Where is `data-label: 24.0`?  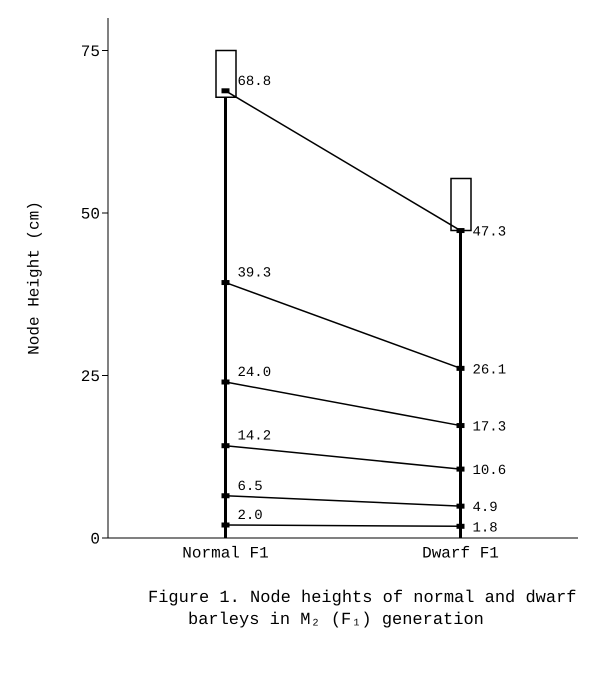 data-label: 24.0 is located at coordinates (255, 373).